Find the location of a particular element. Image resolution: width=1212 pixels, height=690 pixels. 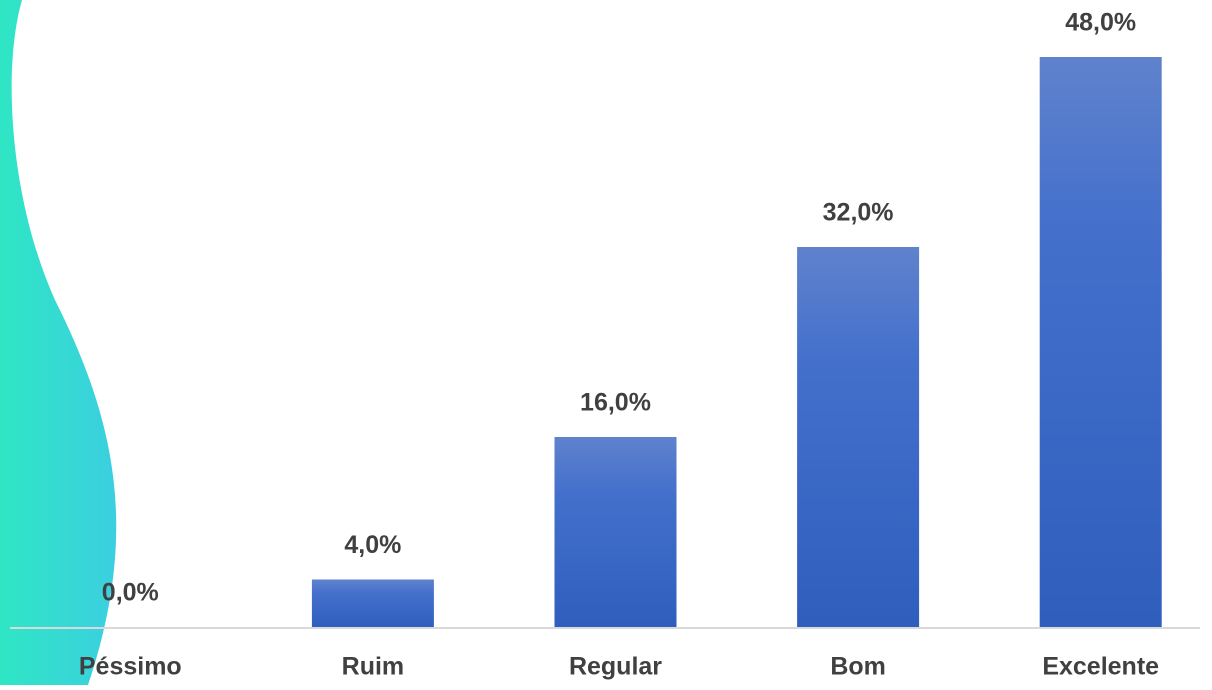

value-label: 4,0% is located at coordinates (372, 545).